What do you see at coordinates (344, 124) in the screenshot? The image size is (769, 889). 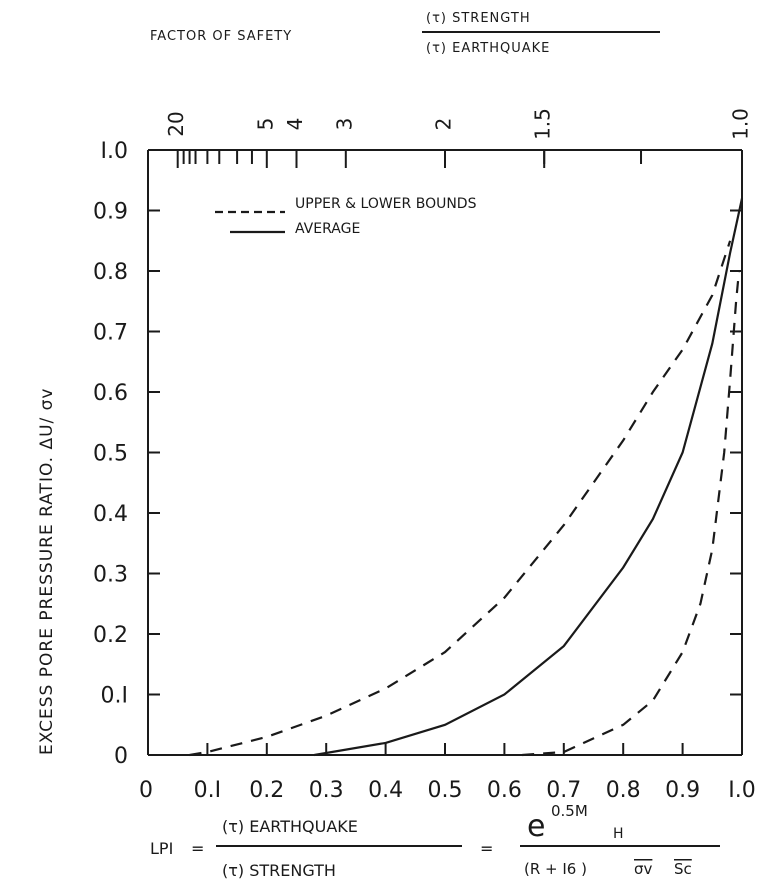 I see `top-tick-label: 3` at bounding box center [344, 124].